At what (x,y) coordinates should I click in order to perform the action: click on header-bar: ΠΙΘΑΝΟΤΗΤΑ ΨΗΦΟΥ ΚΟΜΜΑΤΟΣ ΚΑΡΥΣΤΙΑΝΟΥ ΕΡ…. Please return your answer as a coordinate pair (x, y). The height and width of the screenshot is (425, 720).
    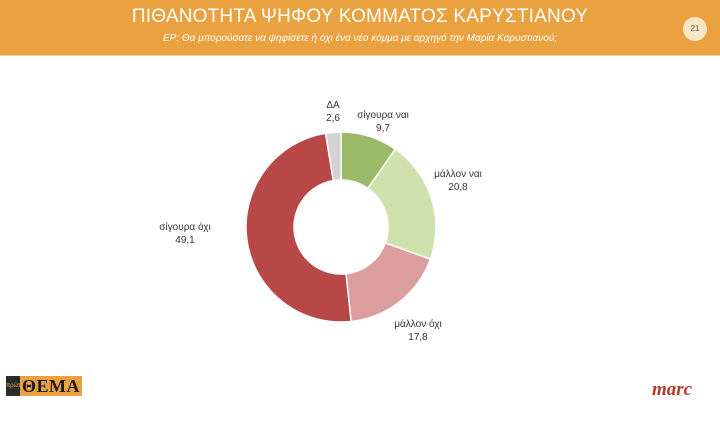
    Looking at the image, I should click on (360, 27).